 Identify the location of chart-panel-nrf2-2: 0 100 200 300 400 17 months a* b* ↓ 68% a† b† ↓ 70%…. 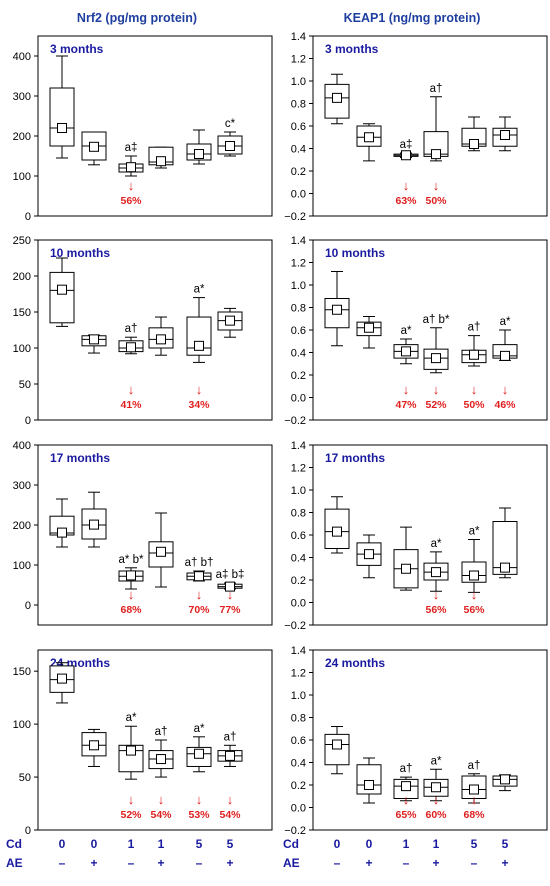
(143, 533).